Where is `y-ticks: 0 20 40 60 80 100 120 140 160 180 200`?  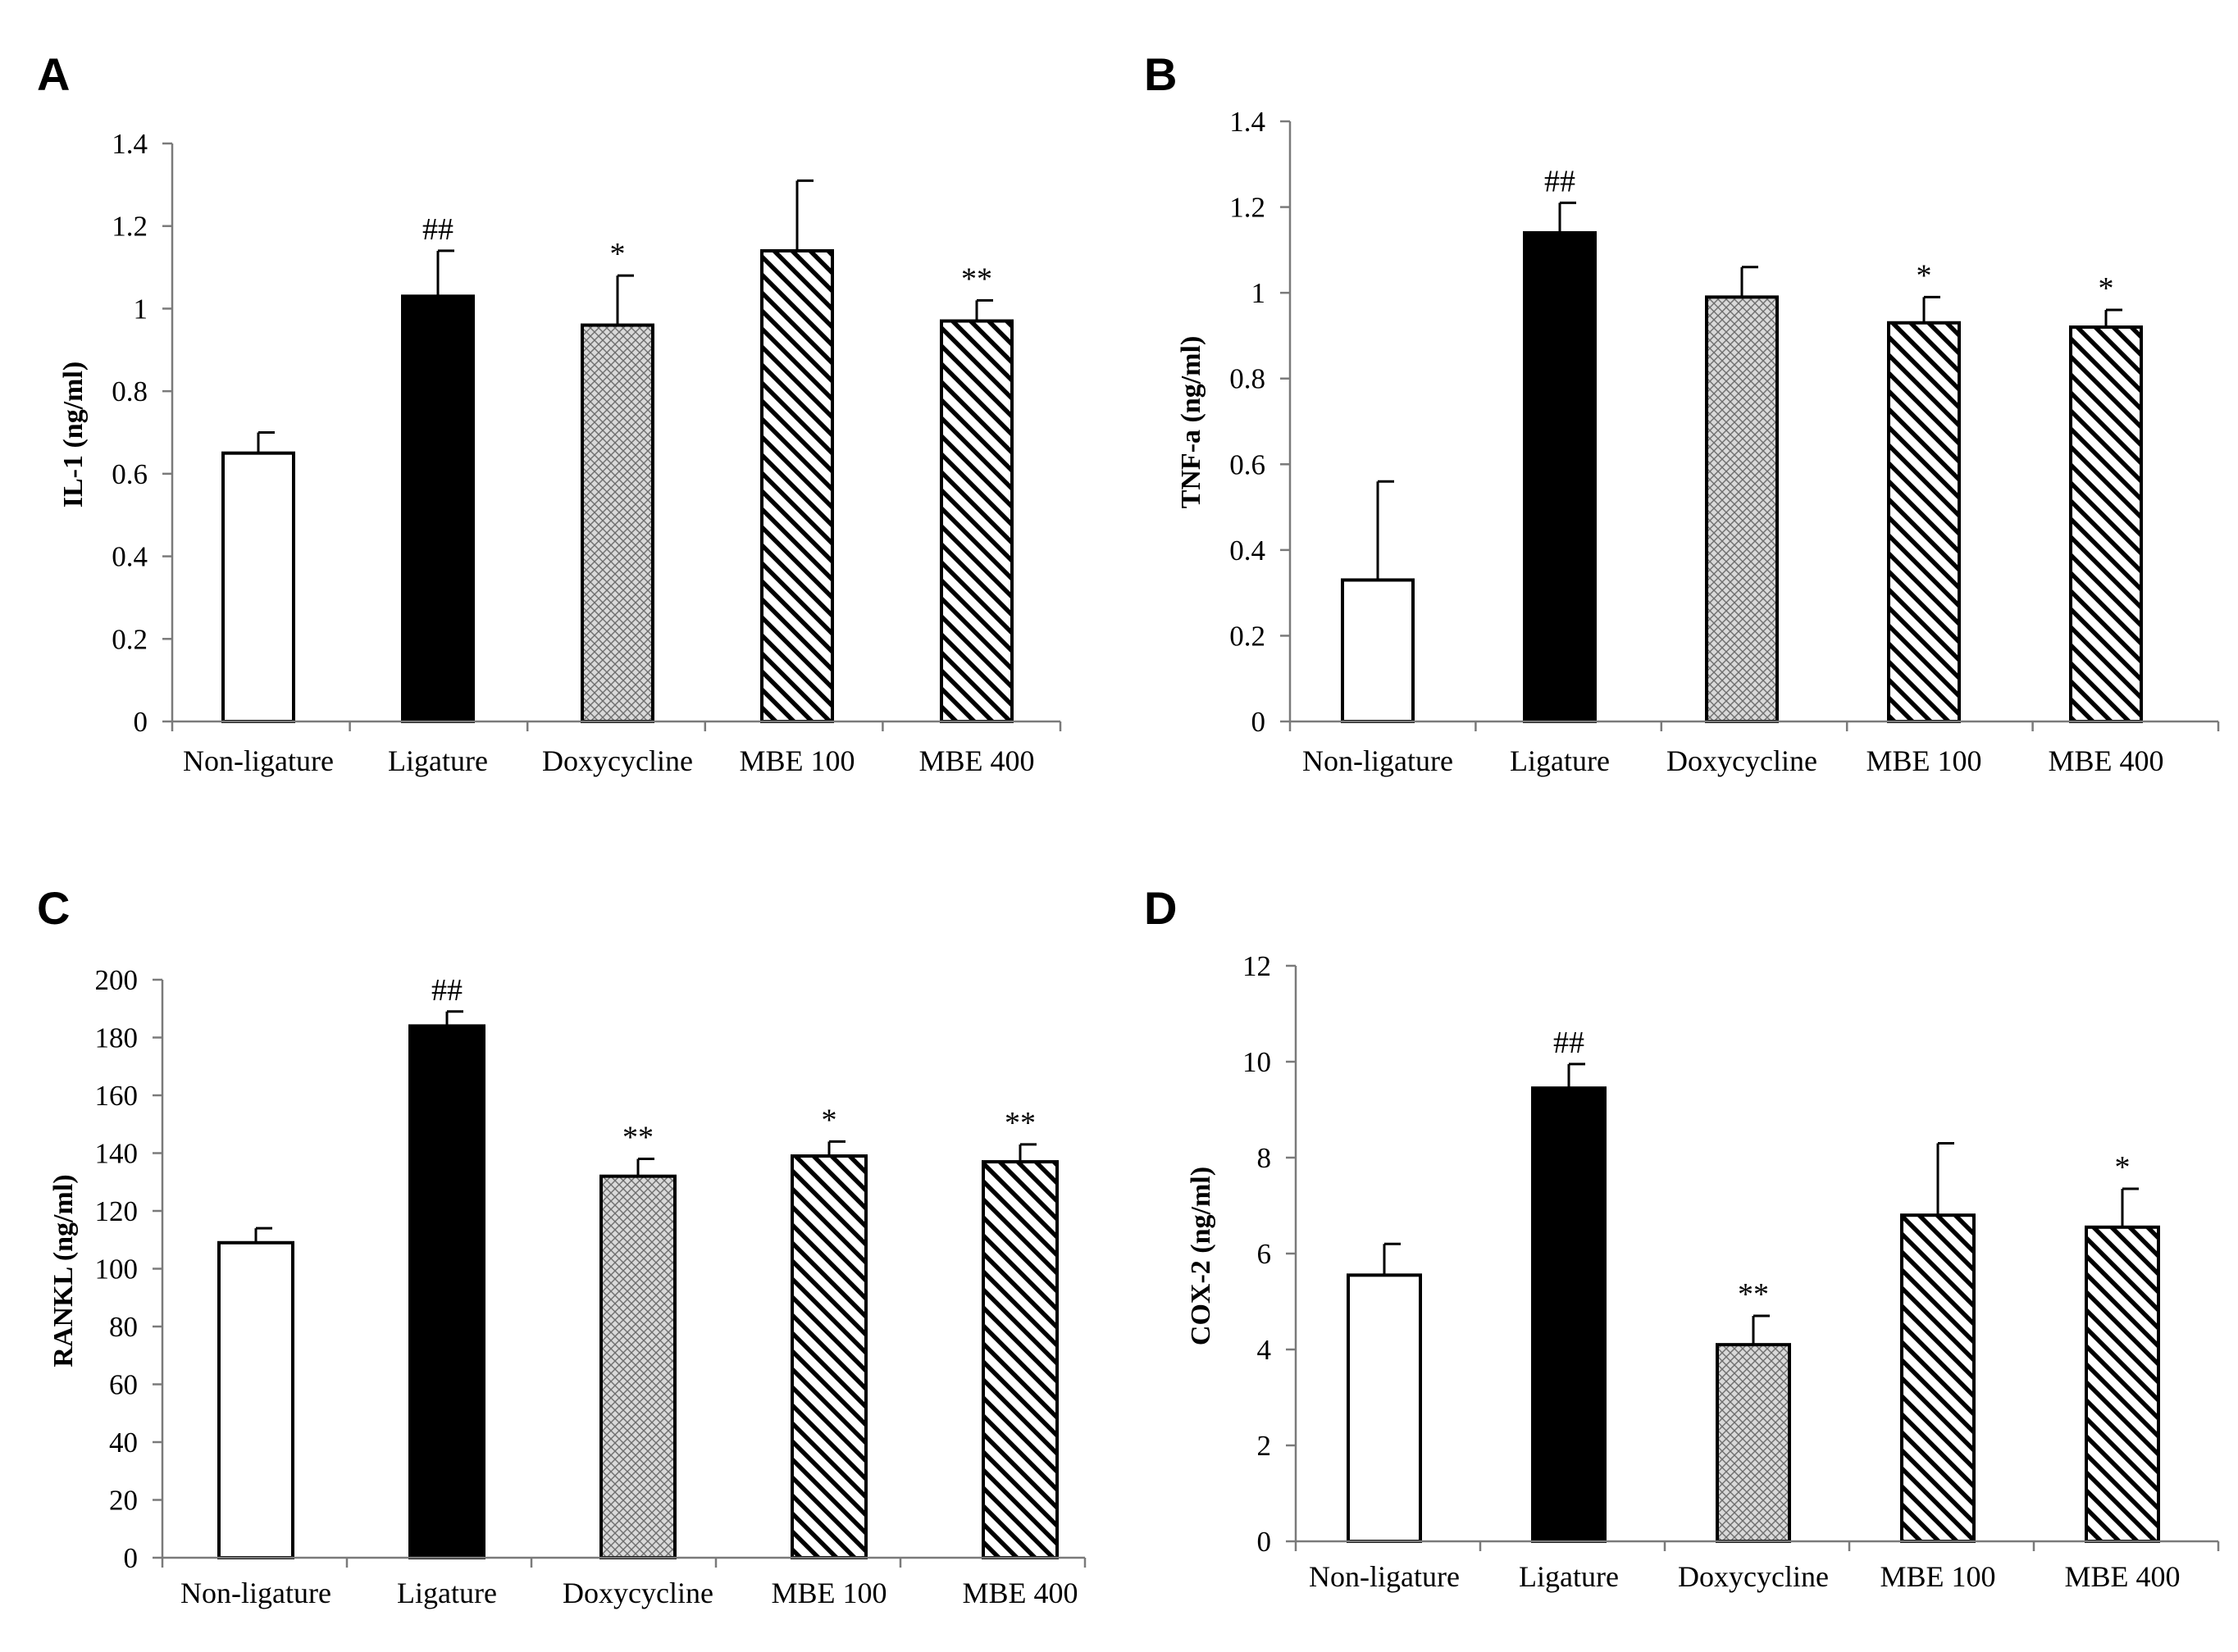 y-ticks: 0 20 40 60 80 100 120 140 160 180 200 is located at coordinates (128, 1269).